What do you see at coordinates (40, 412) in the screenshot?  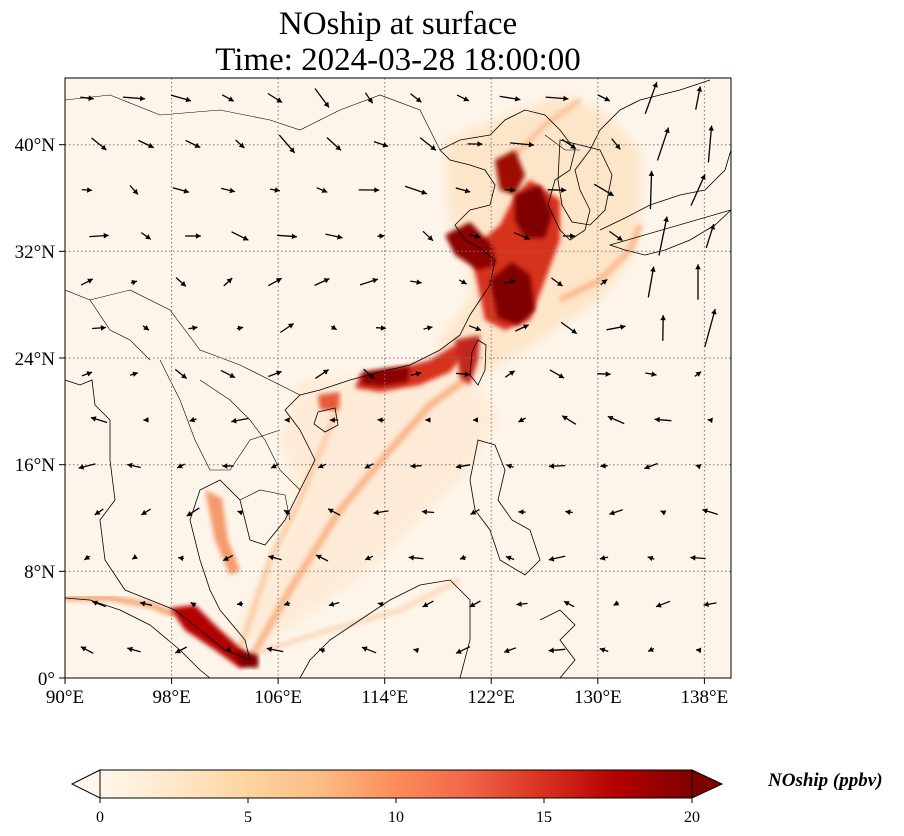 I see `y-axis: 0° 8°N 16°N 24°N 32°N 40°N` at bounding box center [40, 412].